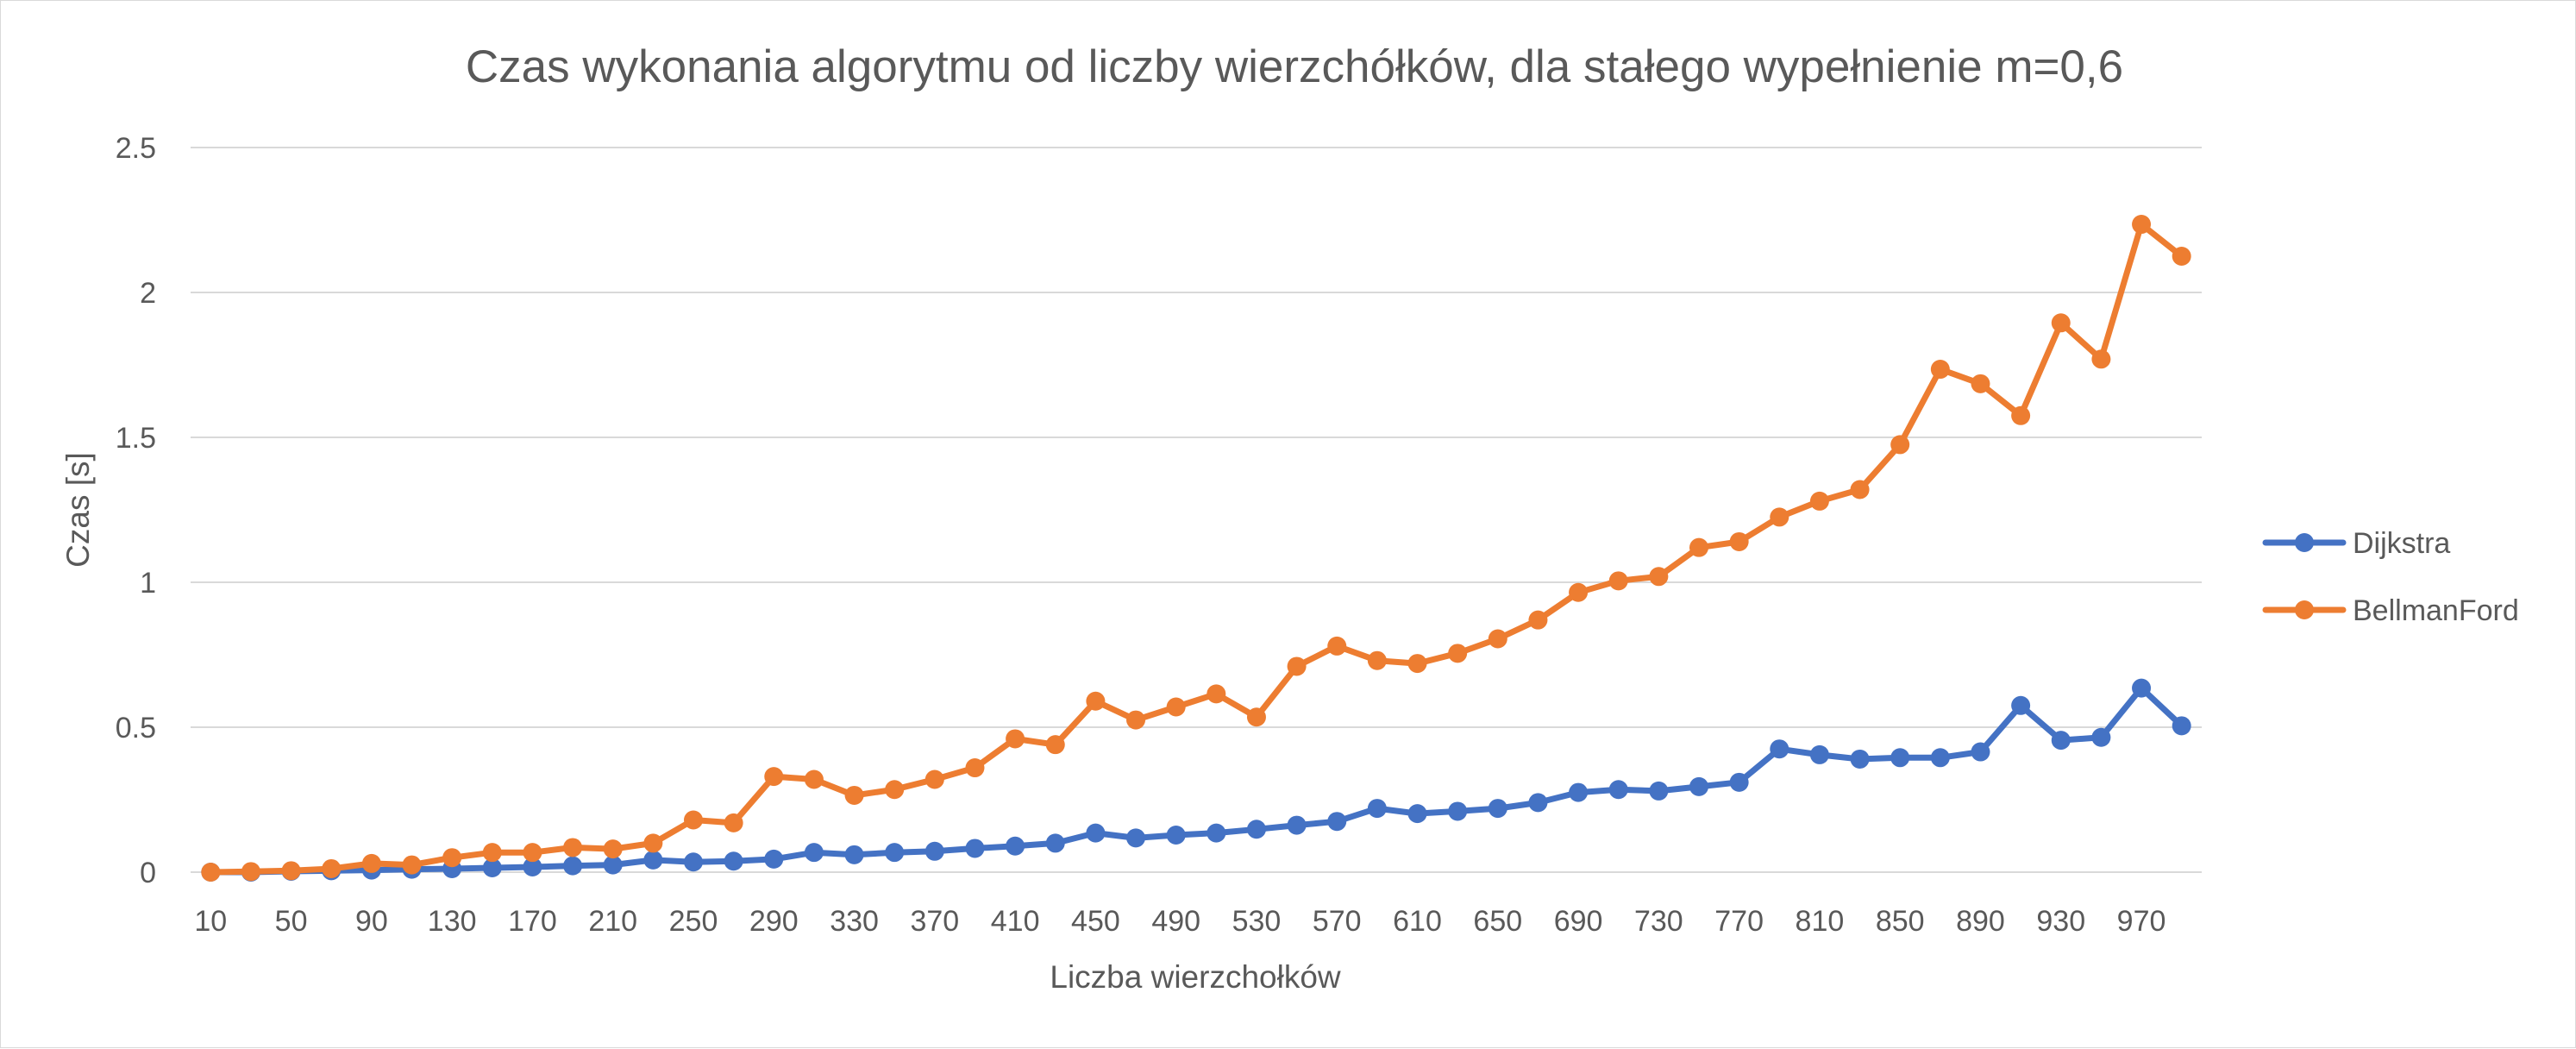  Describe the element at coordinates (1195, 977) in the screenshot. I see `x-axis-title: Liczba wierzchołków` at that location.